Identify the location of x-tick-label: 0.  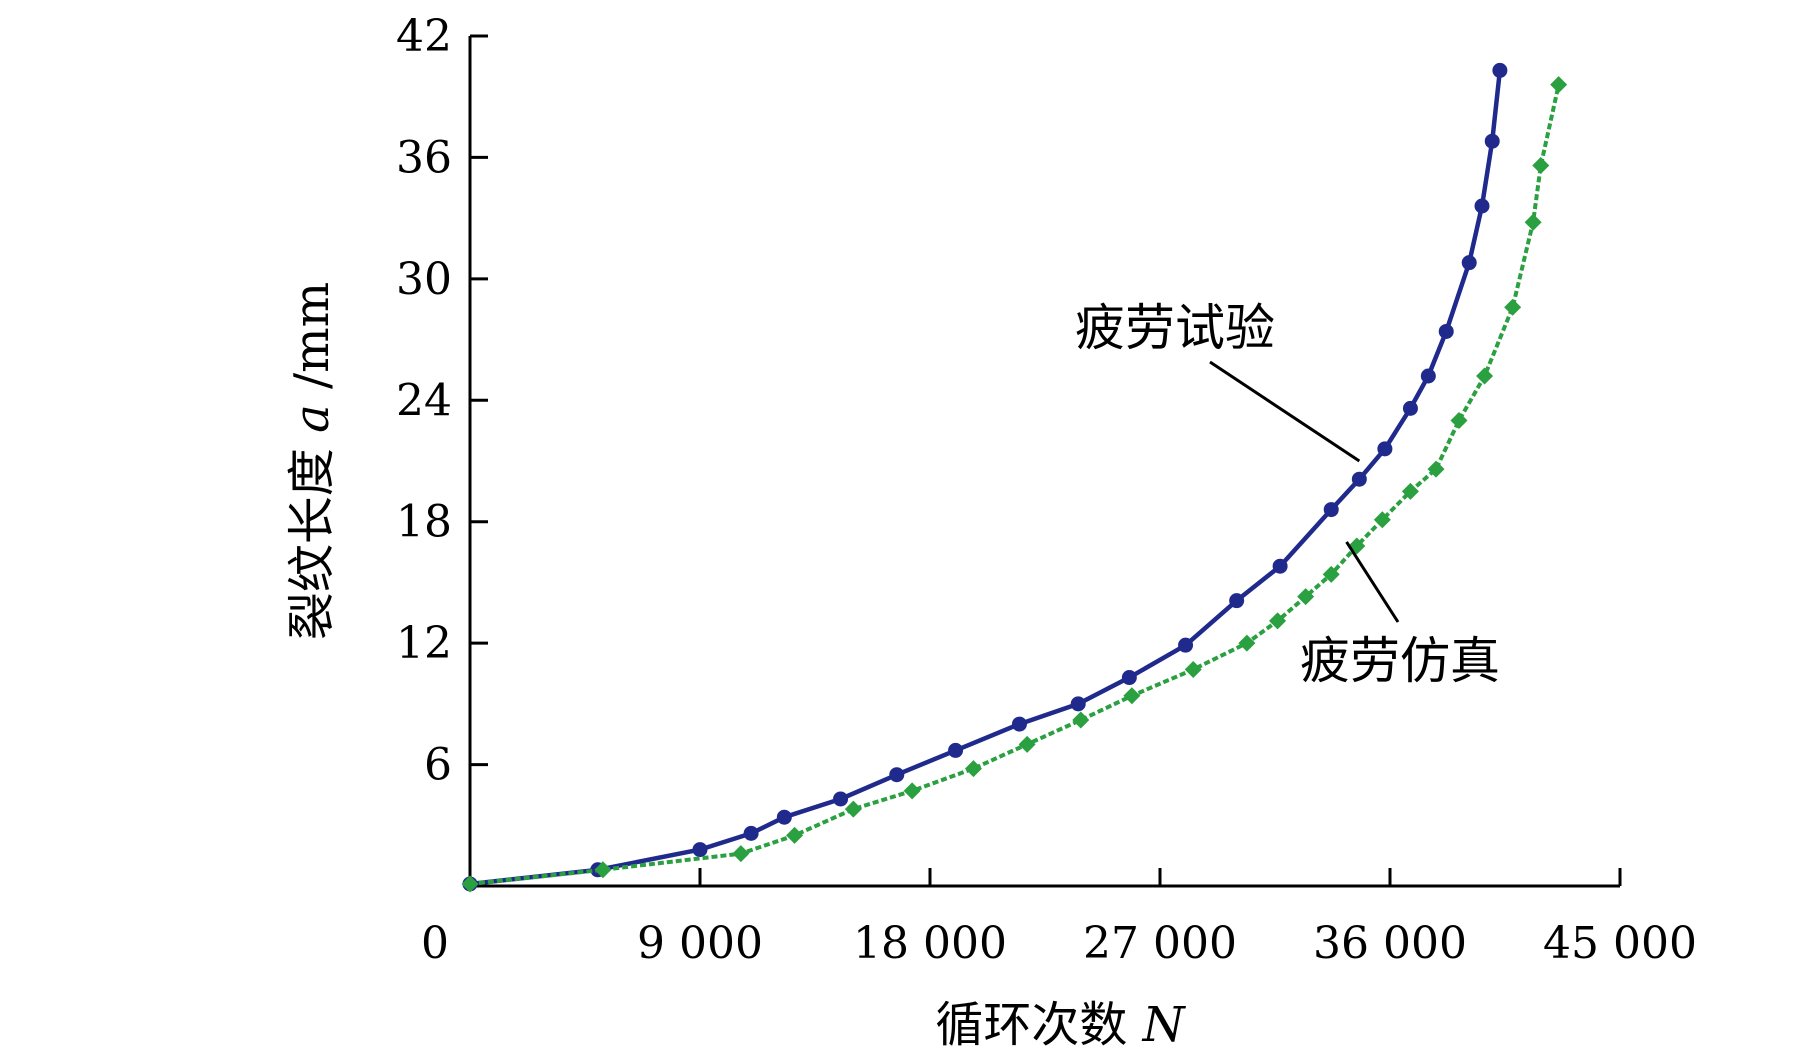
(435, 943).